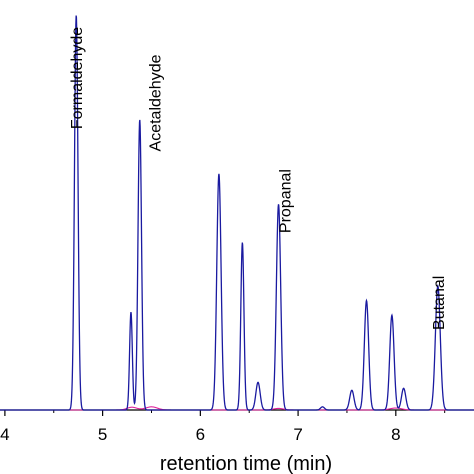  I want to click on axes: 4 5 6 7 8, so click(237, 426).